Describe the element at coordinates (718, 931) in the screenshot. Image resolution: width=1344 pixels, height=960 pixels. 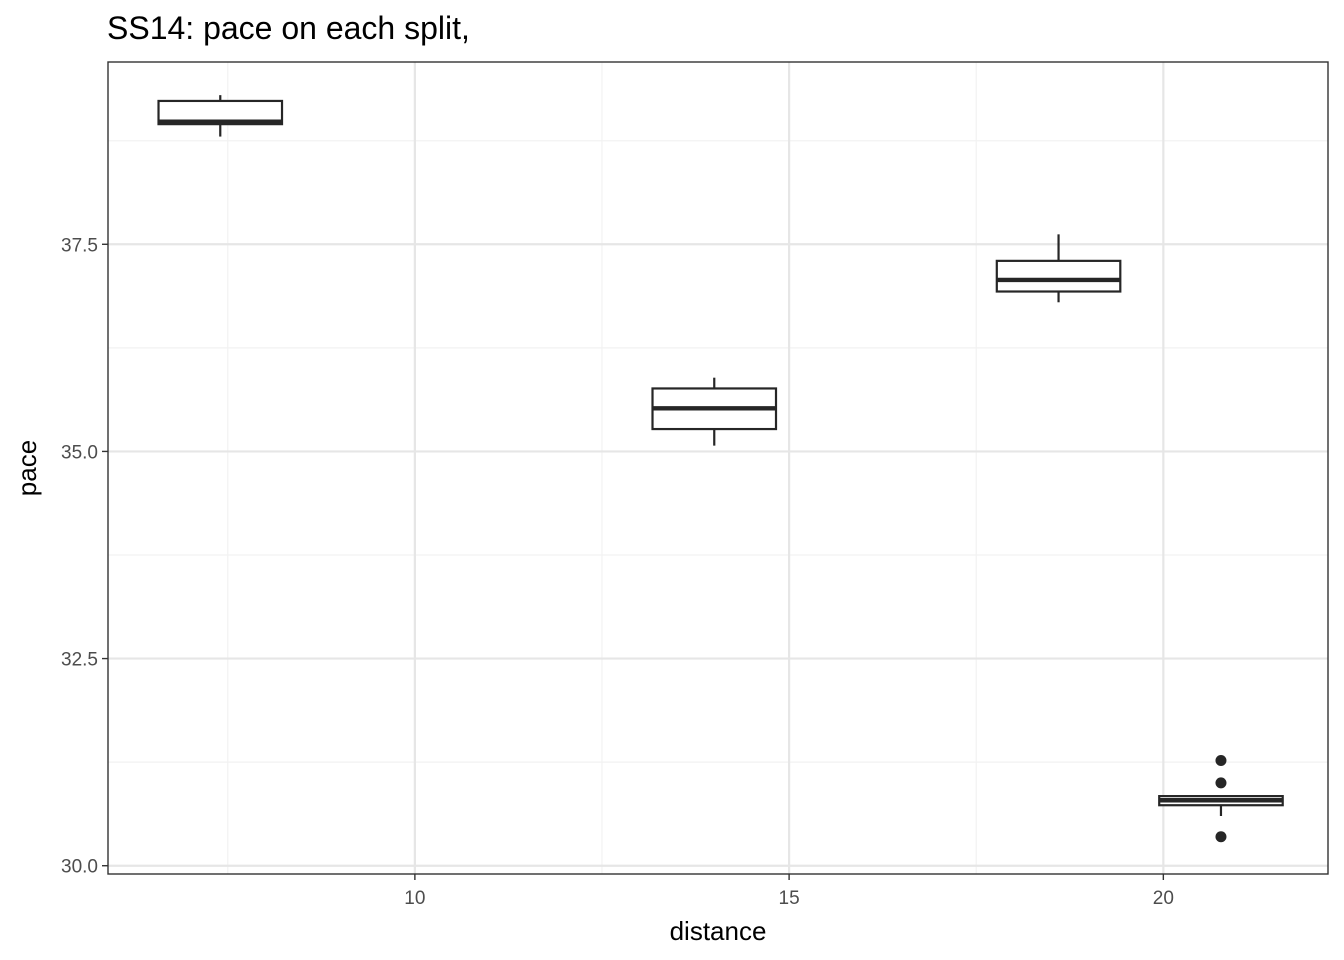
I see `x-axis-title: distance` at that location.